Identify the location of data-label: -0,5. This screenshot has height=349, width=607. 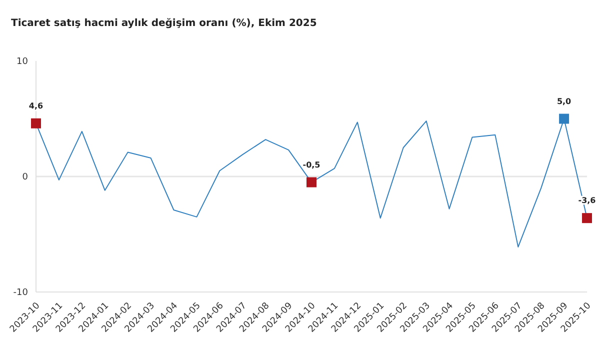
(311, 165).